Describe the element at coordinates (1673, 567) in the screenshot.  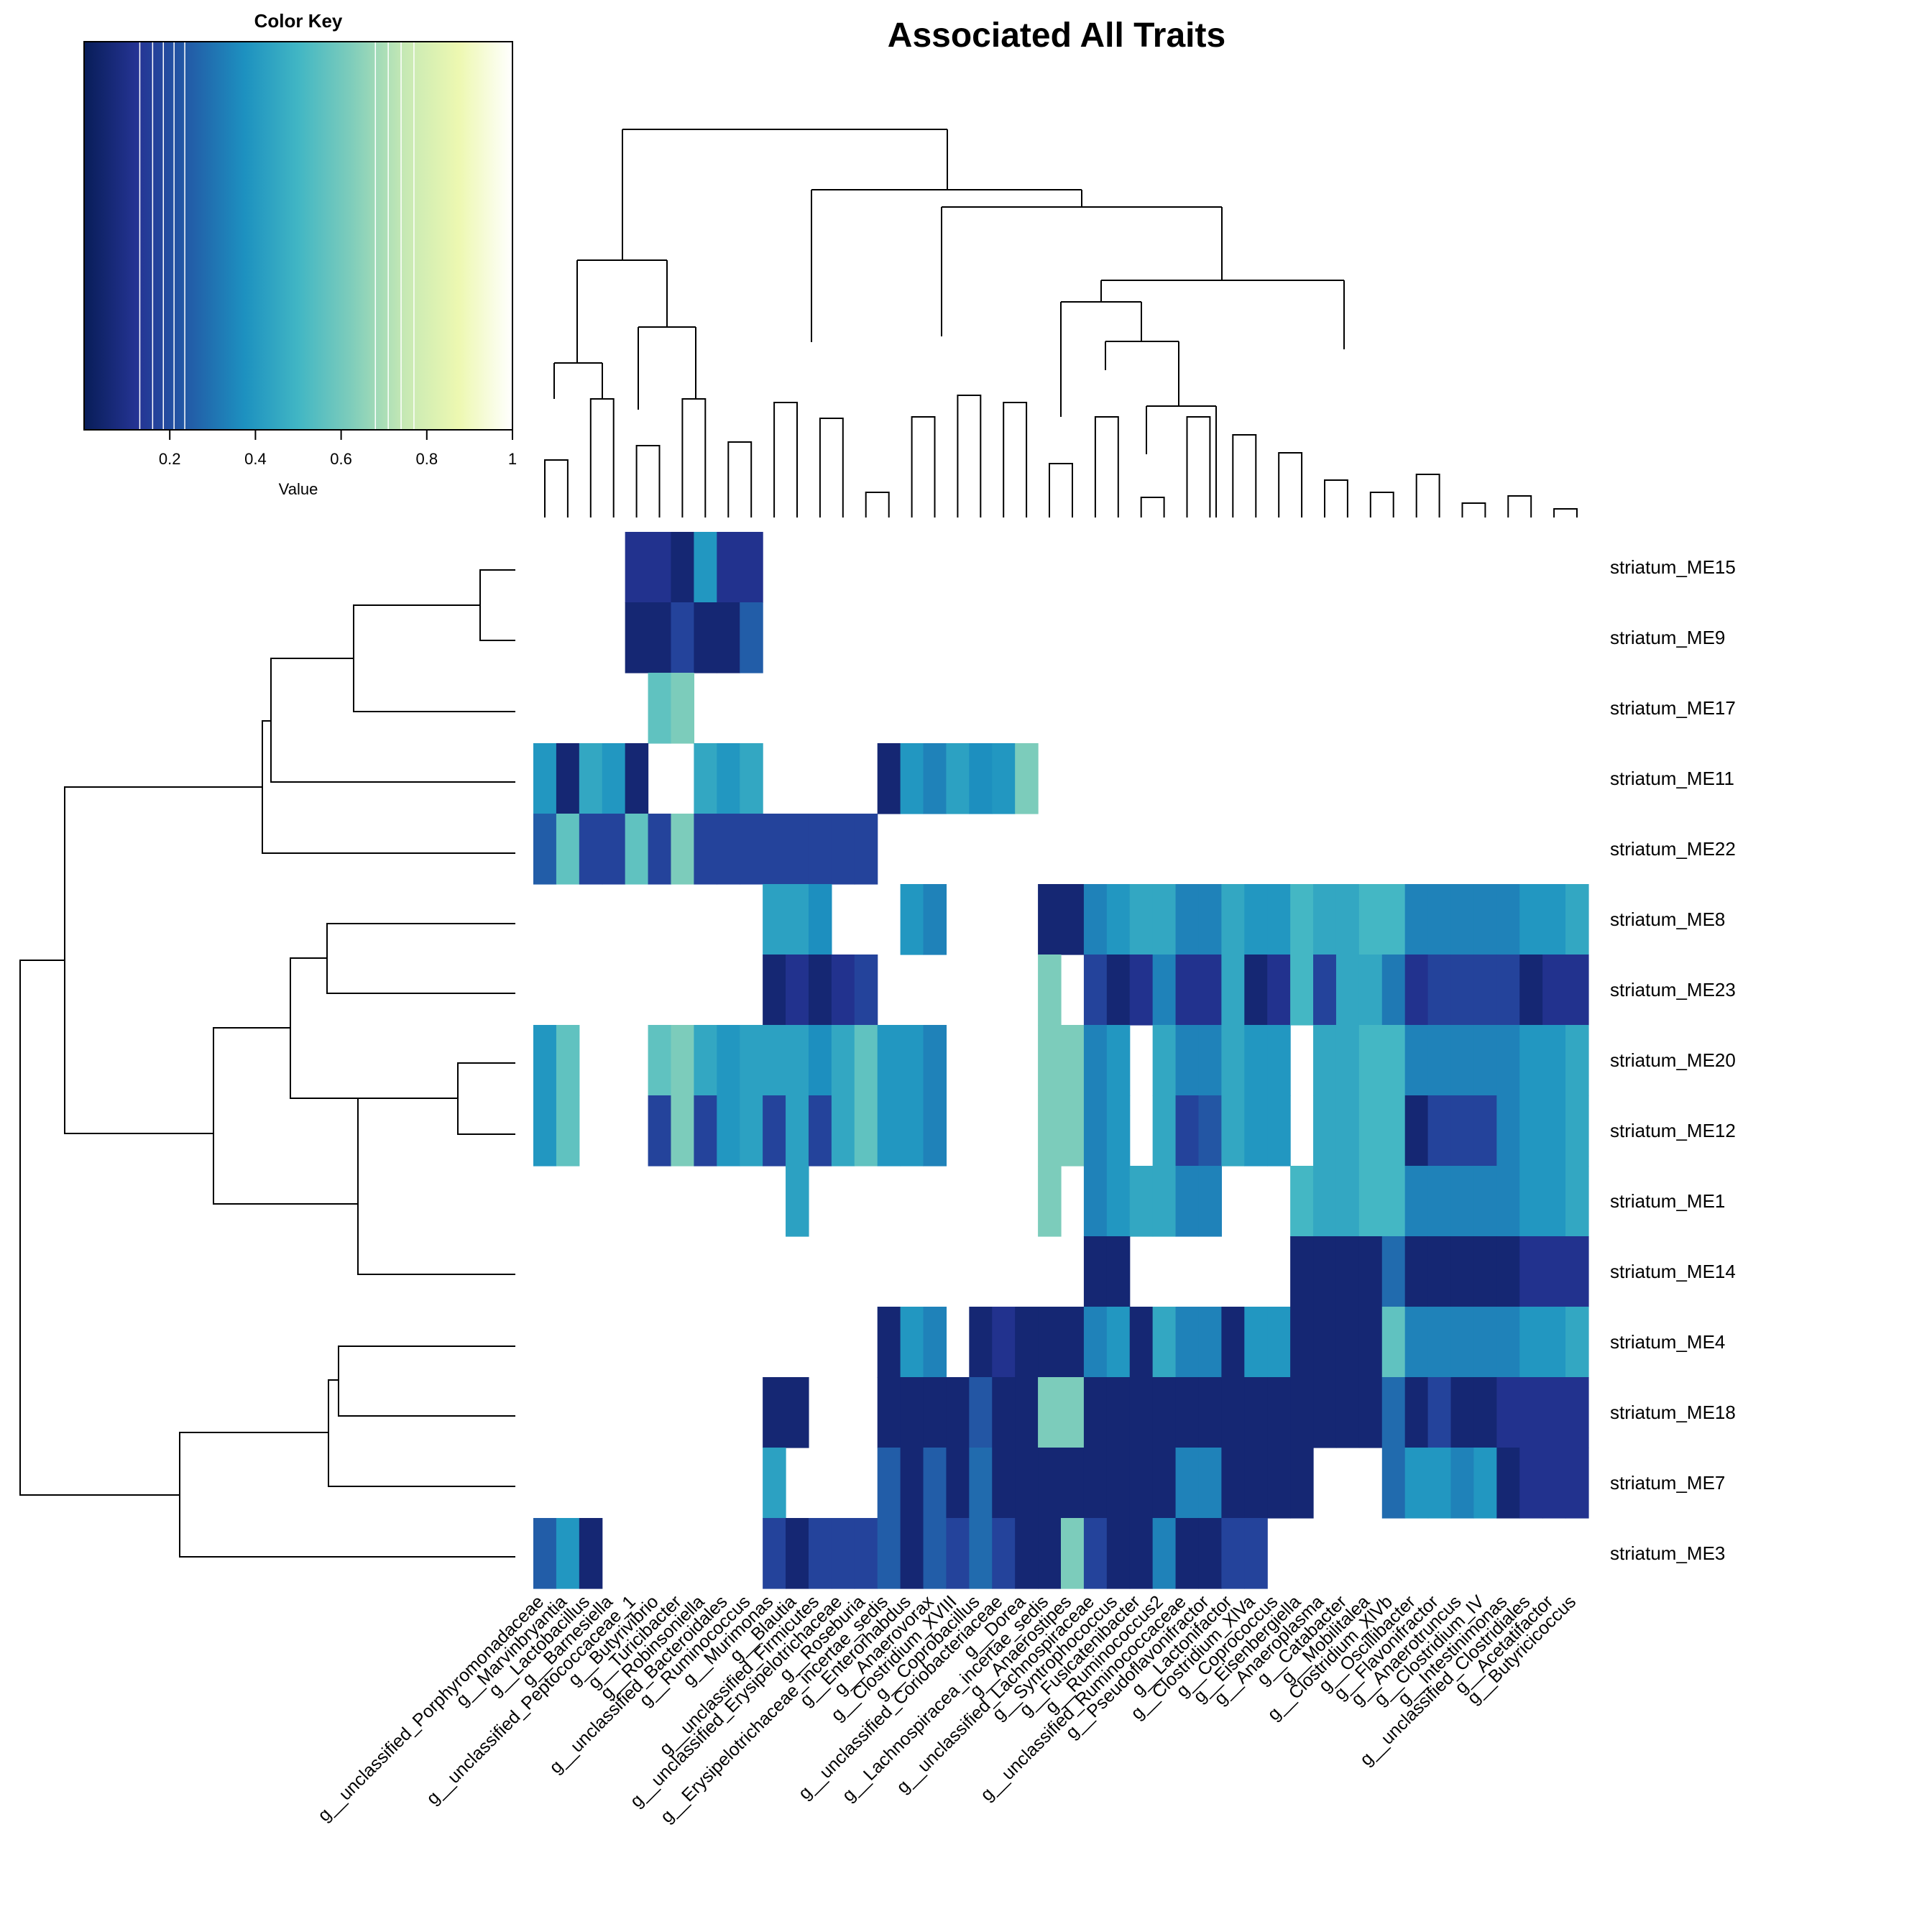
I see `row-label: striatum_ME15` at that location.